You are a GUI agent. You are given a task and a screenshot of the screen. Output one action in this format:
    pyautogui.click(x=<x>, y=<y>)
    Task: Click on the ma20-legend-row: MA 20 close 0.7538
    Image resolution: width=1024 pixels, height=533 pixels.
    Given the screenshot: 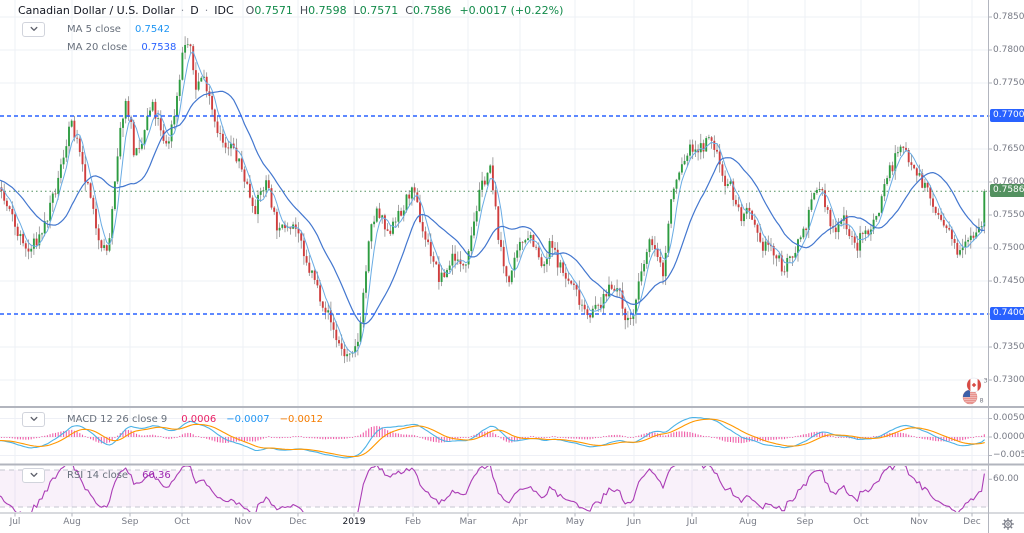 What is the action you would take?
    pyautogui.click(x=121, y=47)
    